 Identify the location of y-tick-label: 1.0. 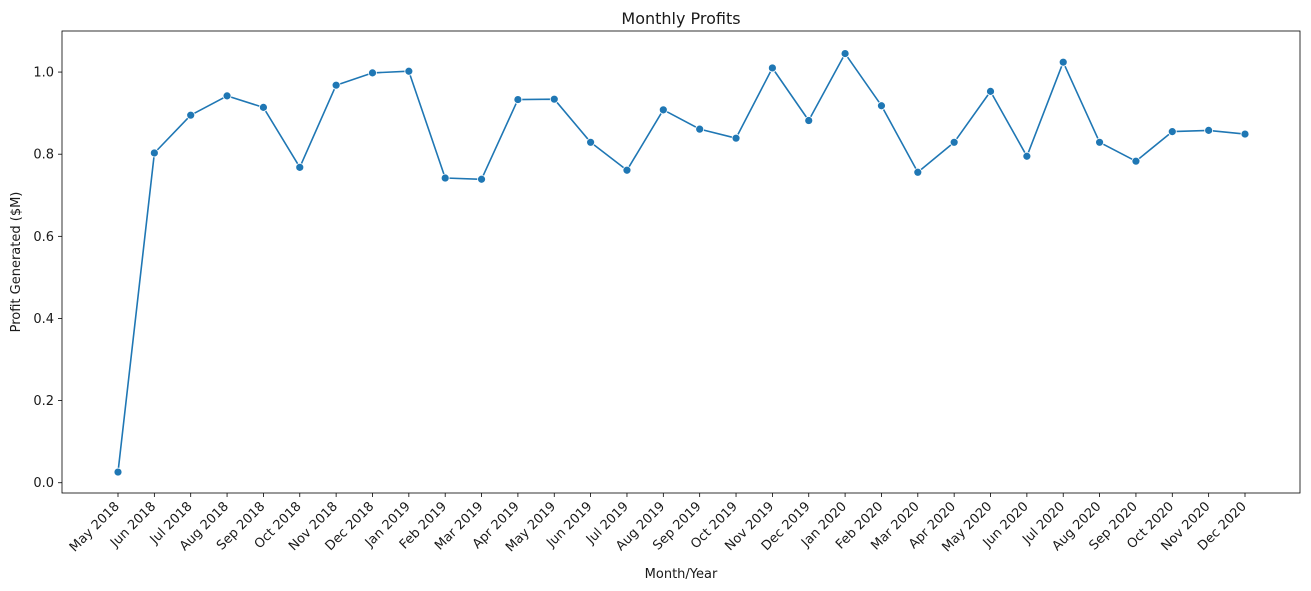
(43, 73).